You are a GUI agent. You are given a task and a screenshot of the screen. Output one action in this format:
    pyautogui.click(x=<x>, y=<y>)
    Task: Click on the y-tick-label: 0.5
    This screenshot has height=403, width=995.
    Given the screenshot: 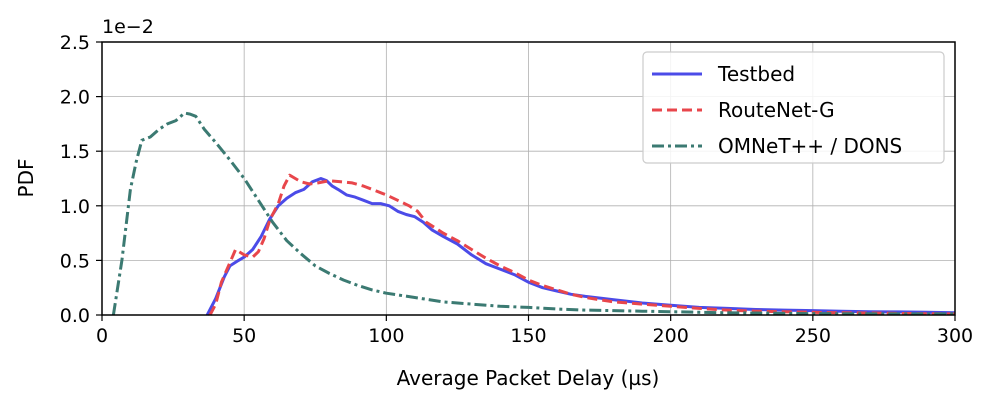 What is the action you would take?
    pyautogui.click(x=75, y=261)
    